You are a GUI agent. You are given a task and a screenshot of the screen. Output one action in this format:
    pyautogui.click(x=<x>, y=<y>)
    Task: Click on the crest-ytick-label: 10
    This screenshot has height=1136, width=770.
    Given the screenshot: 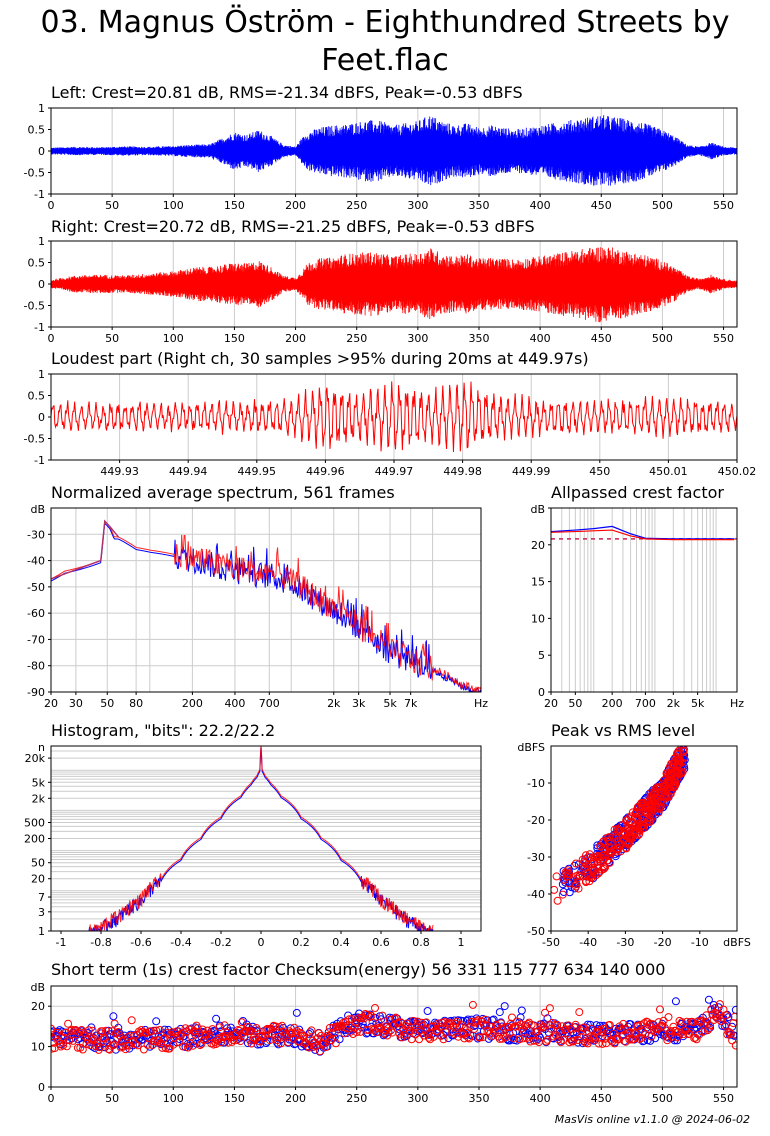 What is the action you would take?
    pyautogui.click(x=538, y=618)
    